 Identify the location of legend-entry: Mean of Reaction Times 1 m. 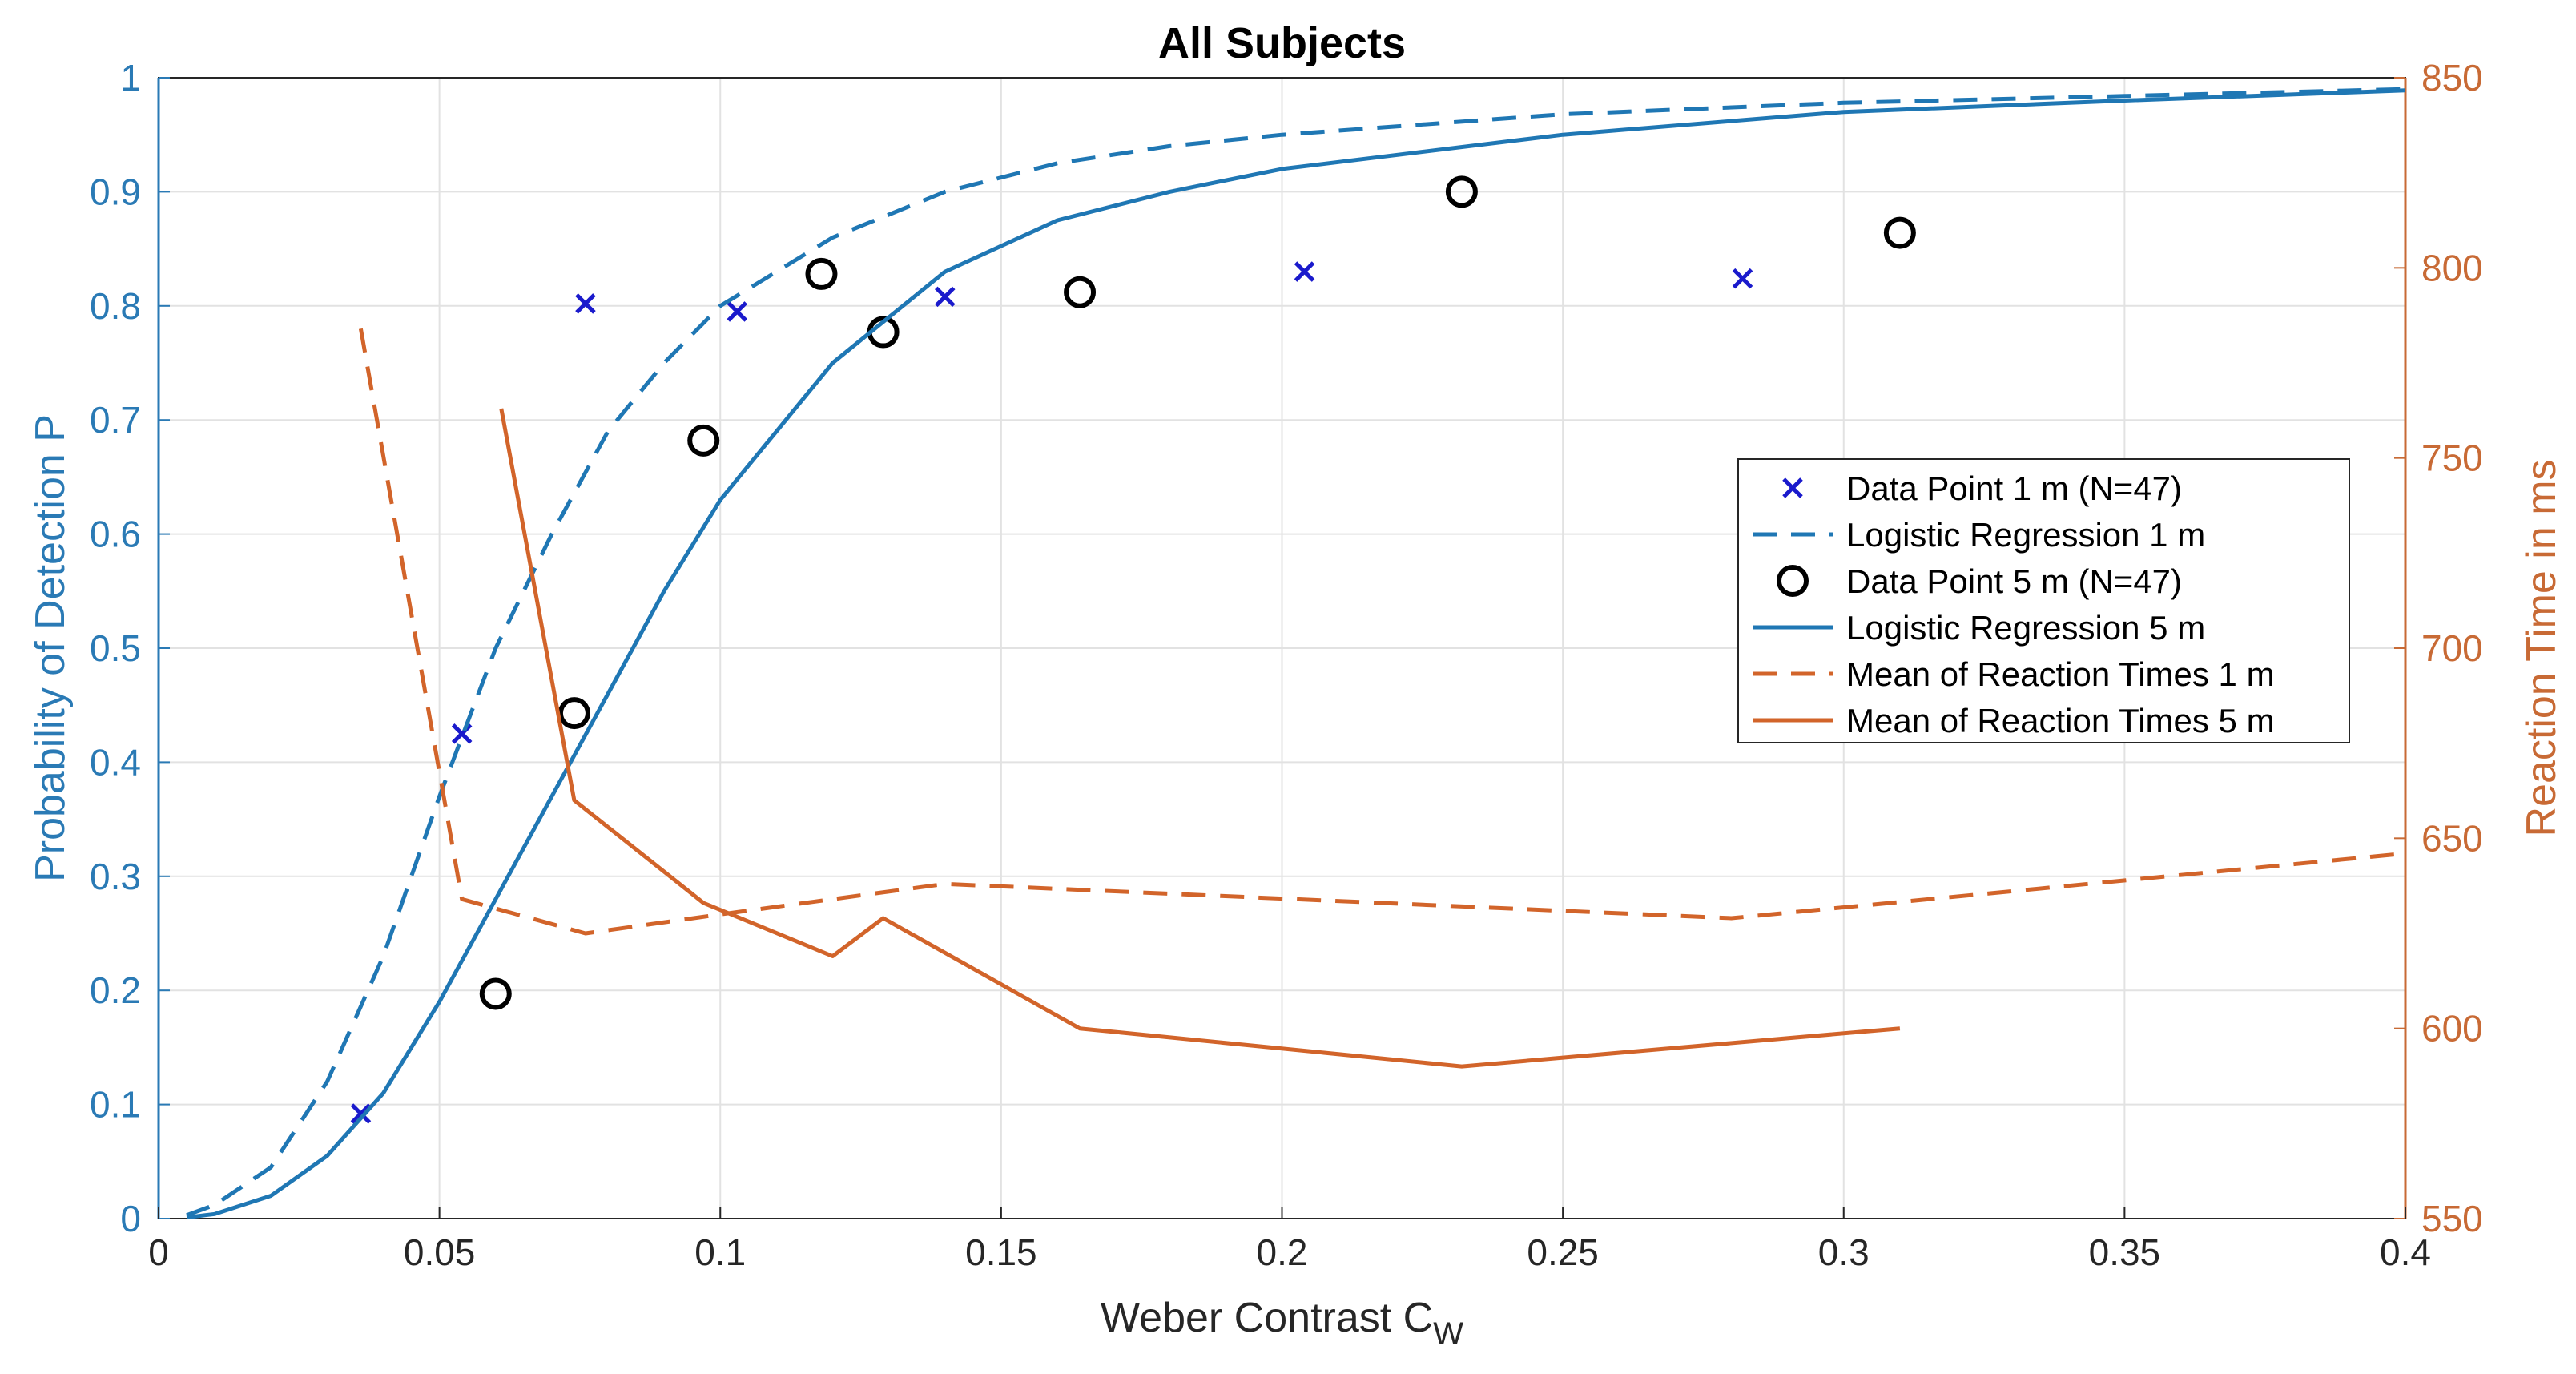
(2014, 674).